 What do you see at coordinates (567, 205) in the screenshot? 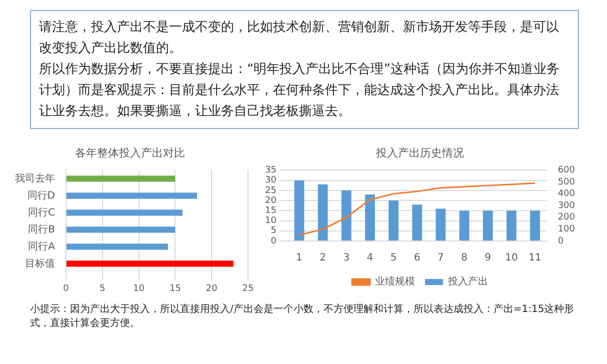
I see `y2-tick-label: 300` at bounding box center [567, 205].